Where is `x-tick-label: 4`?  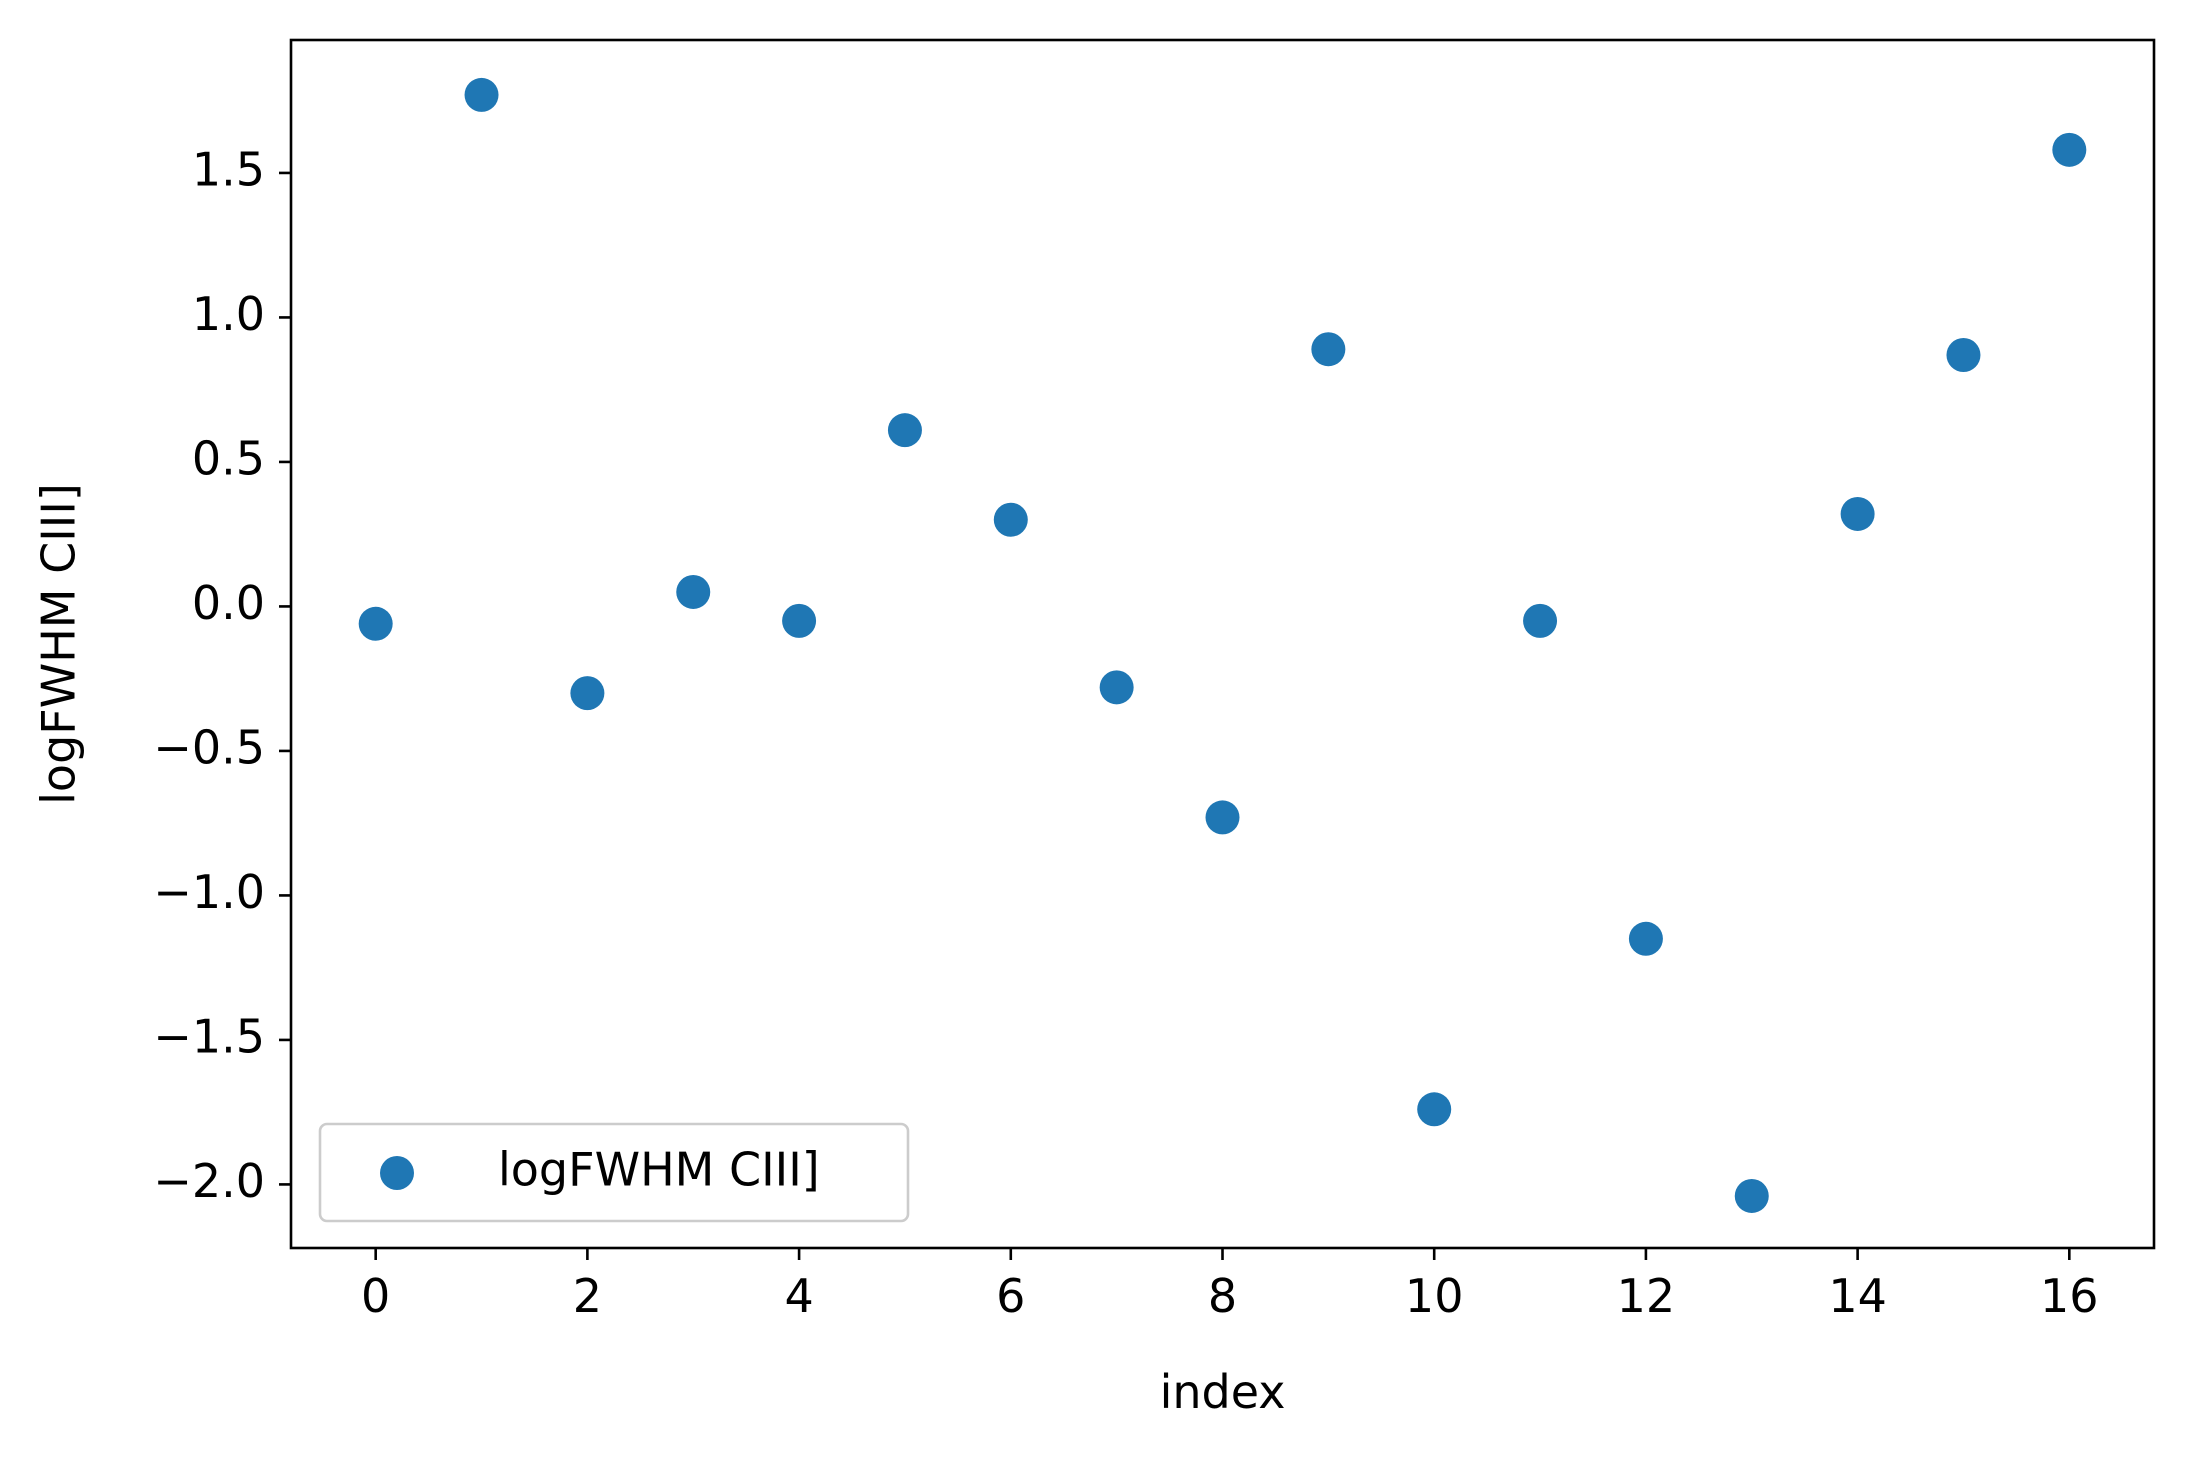
x-tick-label: 4 is located at coordinates (798, 1296).